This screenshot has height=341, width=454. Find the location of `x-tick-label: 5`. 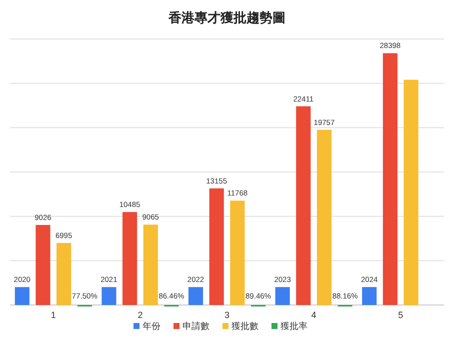

x-tick-label: 5 is located at coordinates (401, 315).